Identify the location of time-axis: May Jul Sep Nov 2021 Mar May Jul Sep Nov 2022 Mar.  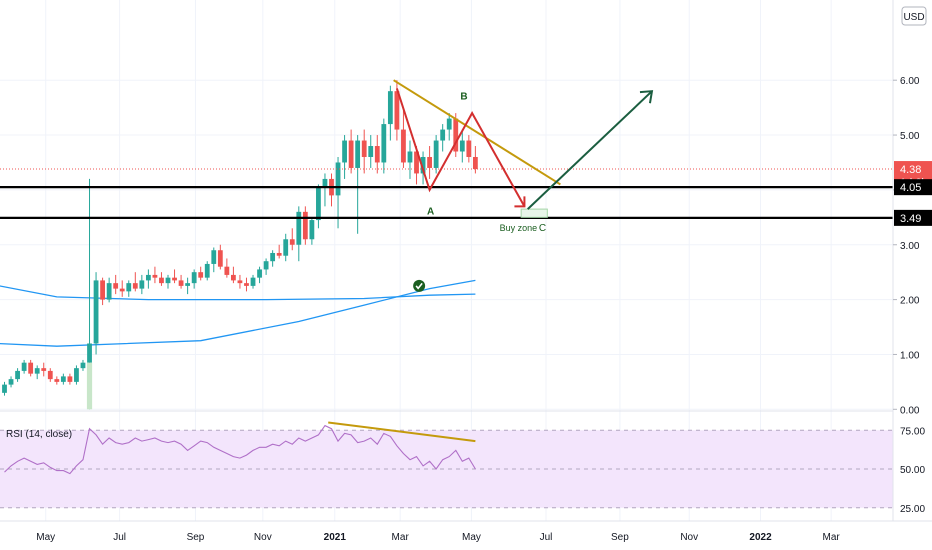
(438, 537).